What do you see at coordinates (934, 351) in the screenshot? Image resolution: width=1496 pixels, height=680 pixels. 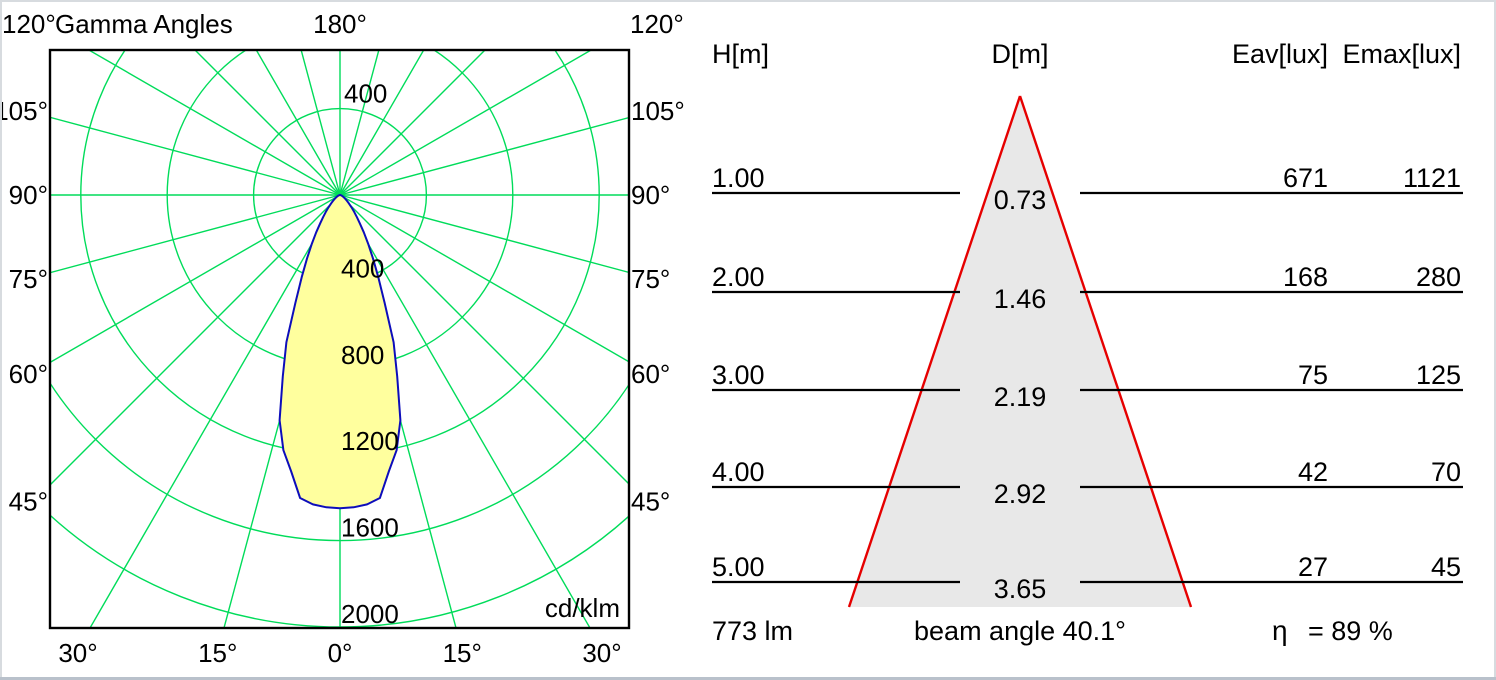 I see `cone-edge-left` at bounding box center [934, 351].